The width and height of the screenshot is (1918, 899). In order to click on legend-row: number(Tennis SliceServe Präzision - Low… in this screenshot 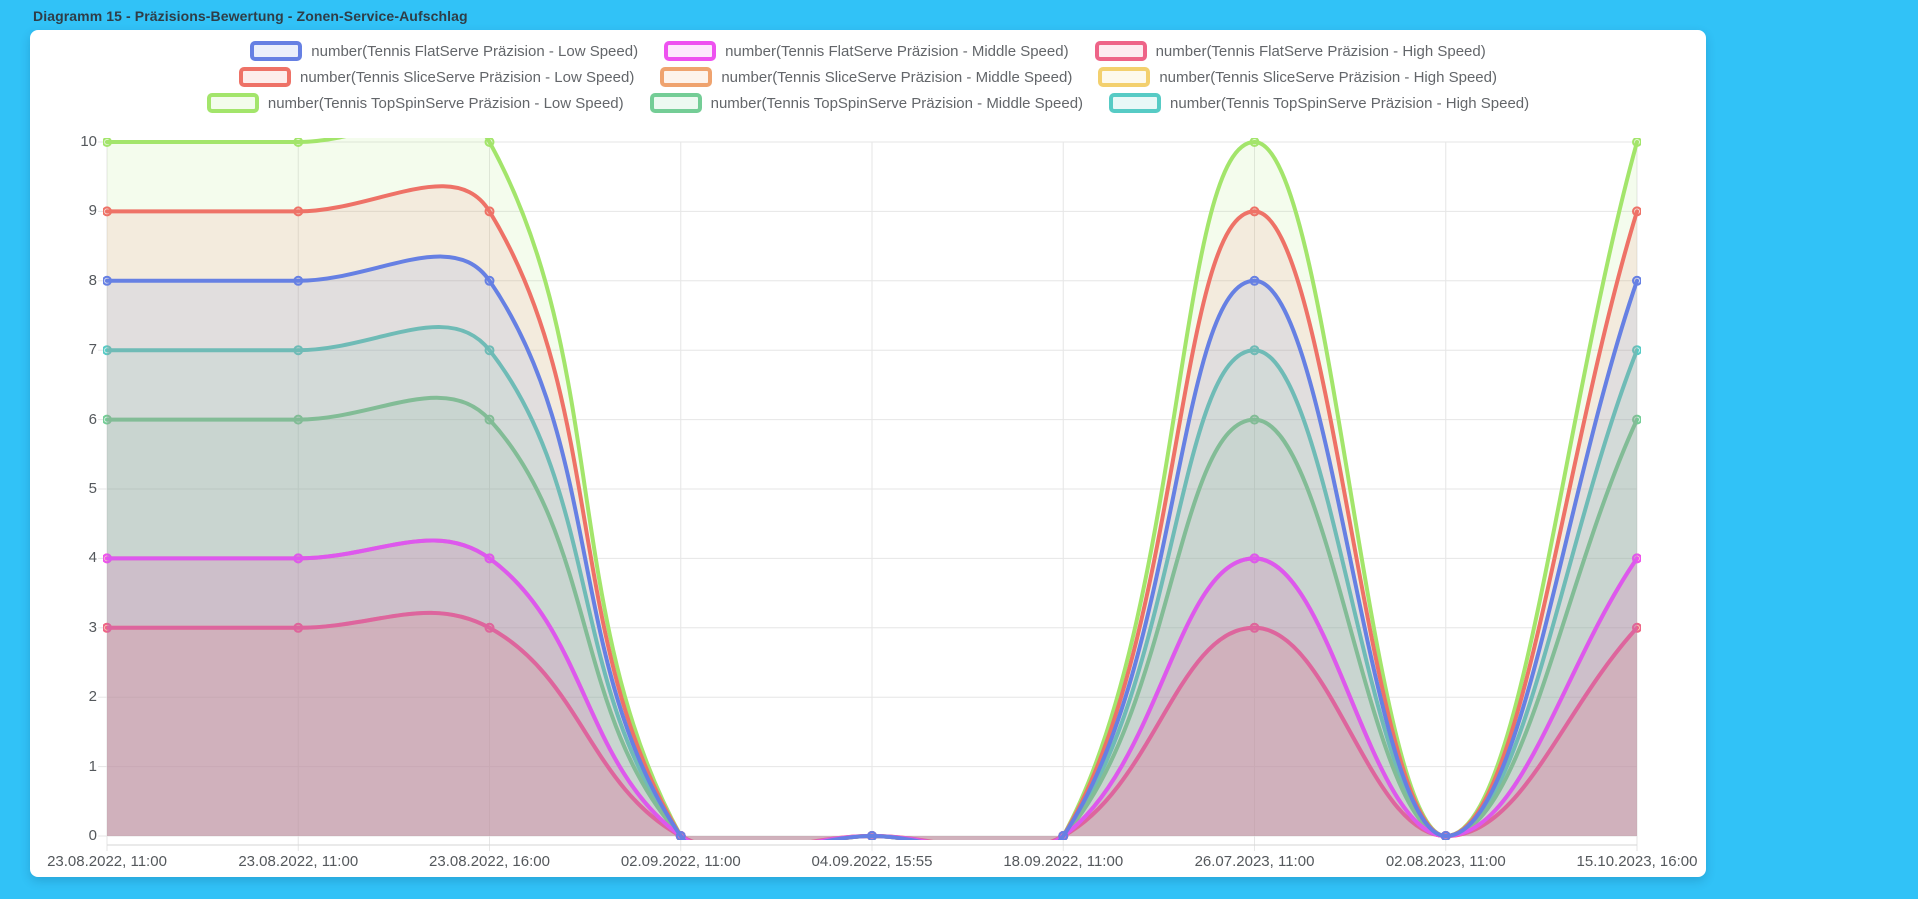, I will do `click(868, 77)`.